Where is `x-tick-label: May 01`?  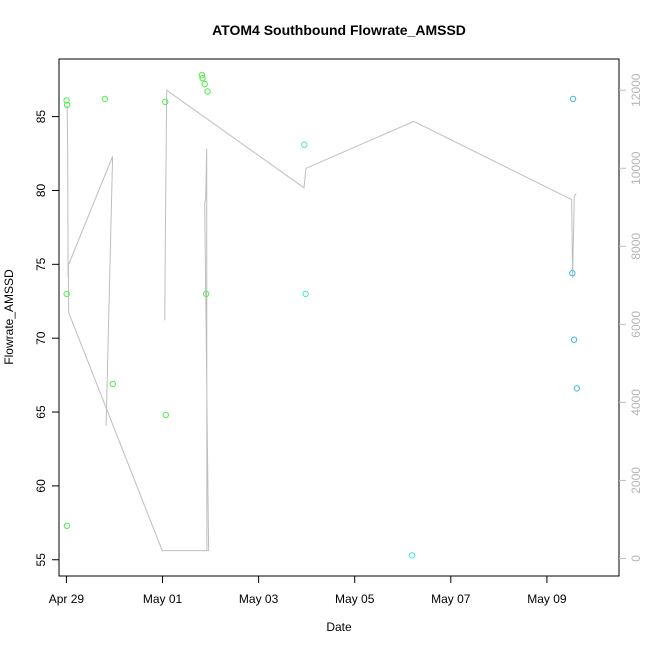
x-tick-label: May 01 is located at coordinates (163, 599).